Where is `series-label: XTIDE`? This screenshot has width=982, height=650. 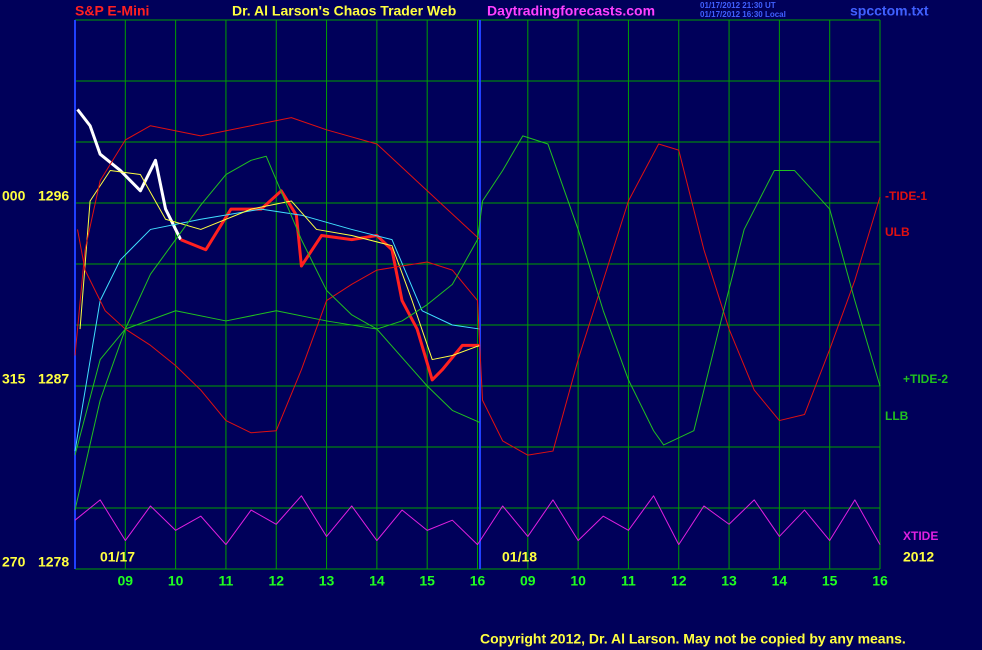
series-label: XTIDE is located at coordinates (920, 536).